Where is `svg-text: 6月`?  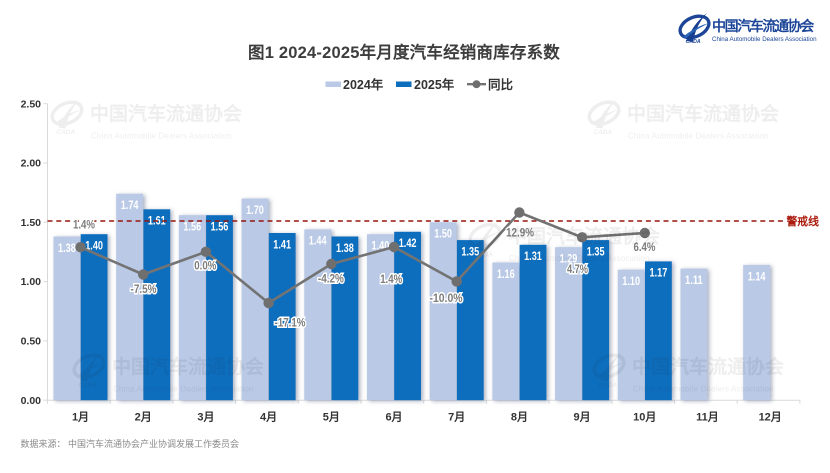 svg-text: 6月 is located at coordinates (393, 417).